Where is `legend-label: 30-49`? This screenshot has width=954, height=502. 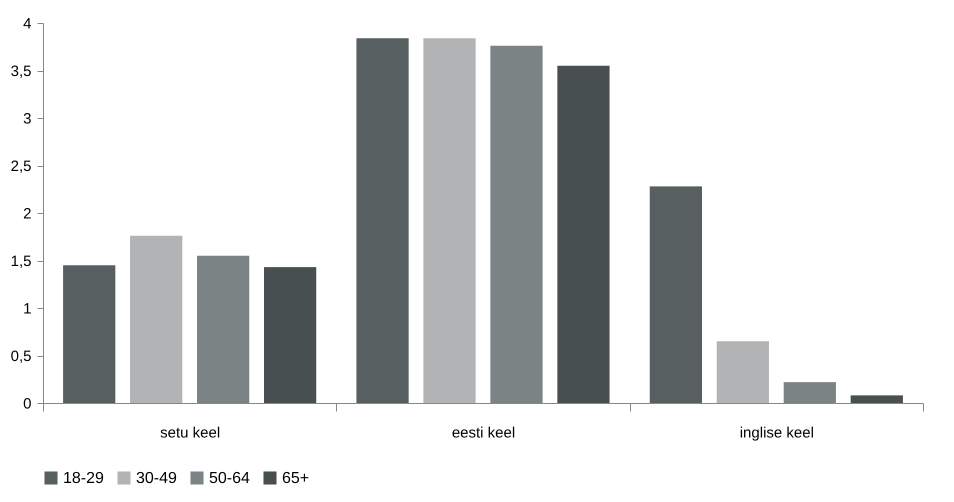 legend-label: 30-49 is located at coordinates (157, 478).